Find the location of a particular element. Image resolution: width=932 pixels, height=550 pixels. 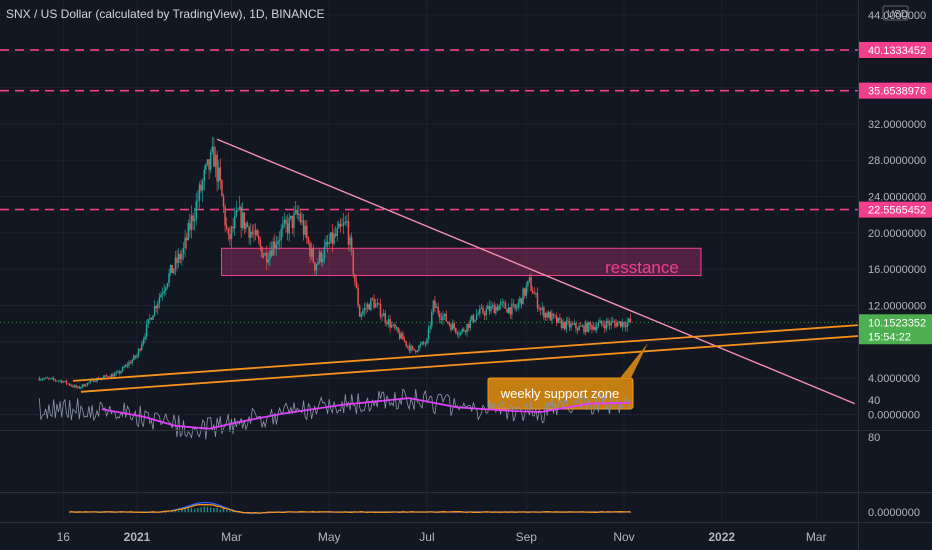

x-tick-label: 16 is located at coordinates (64, 537).